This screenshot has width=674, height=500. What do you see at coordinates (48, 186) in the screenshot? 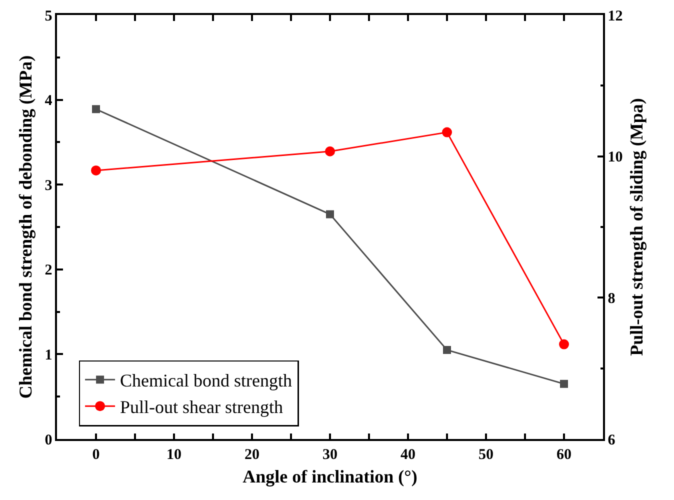
I see `y-tick-label: 3` at bounding box center [48, 186].